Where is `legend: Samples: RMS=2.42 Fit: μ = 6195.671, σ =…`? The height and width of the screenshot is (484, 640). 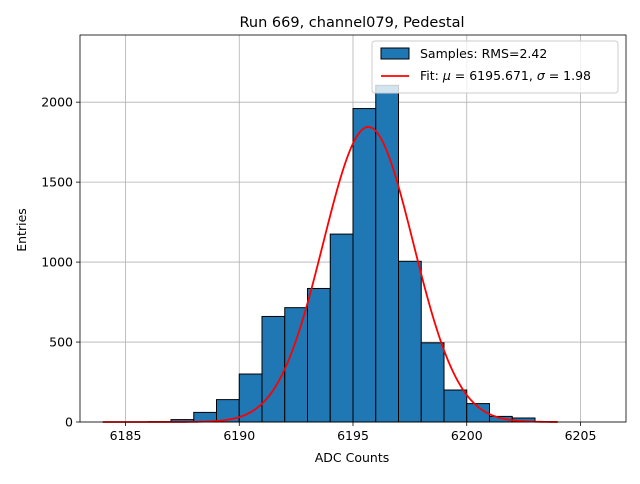 legend: Samples: RMS=2.42 Fit: μ = 6195.671, σ =… is located at coordinates (495, 67).